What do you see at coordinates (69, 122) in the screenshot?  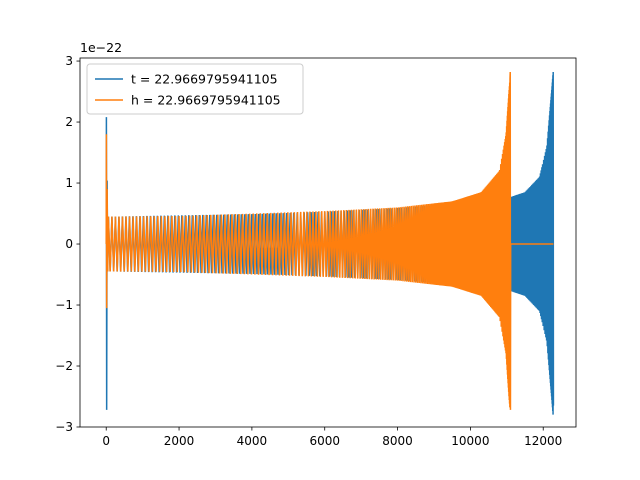 I see `y-tick-label: 2` at bounding box center [69, 122].